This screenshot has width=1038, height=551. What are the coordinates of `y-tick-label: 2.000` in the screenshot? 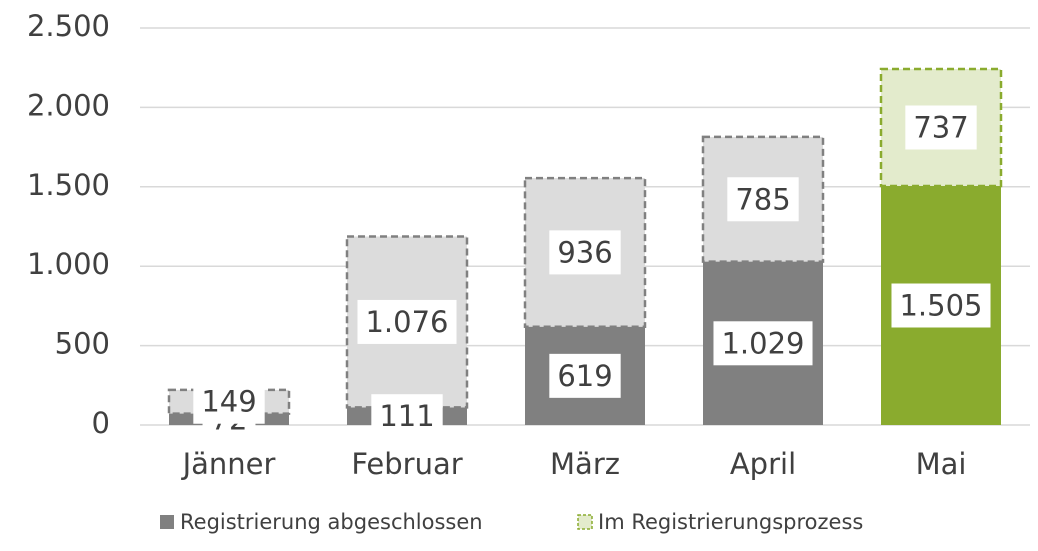 It's located at (68, 105).